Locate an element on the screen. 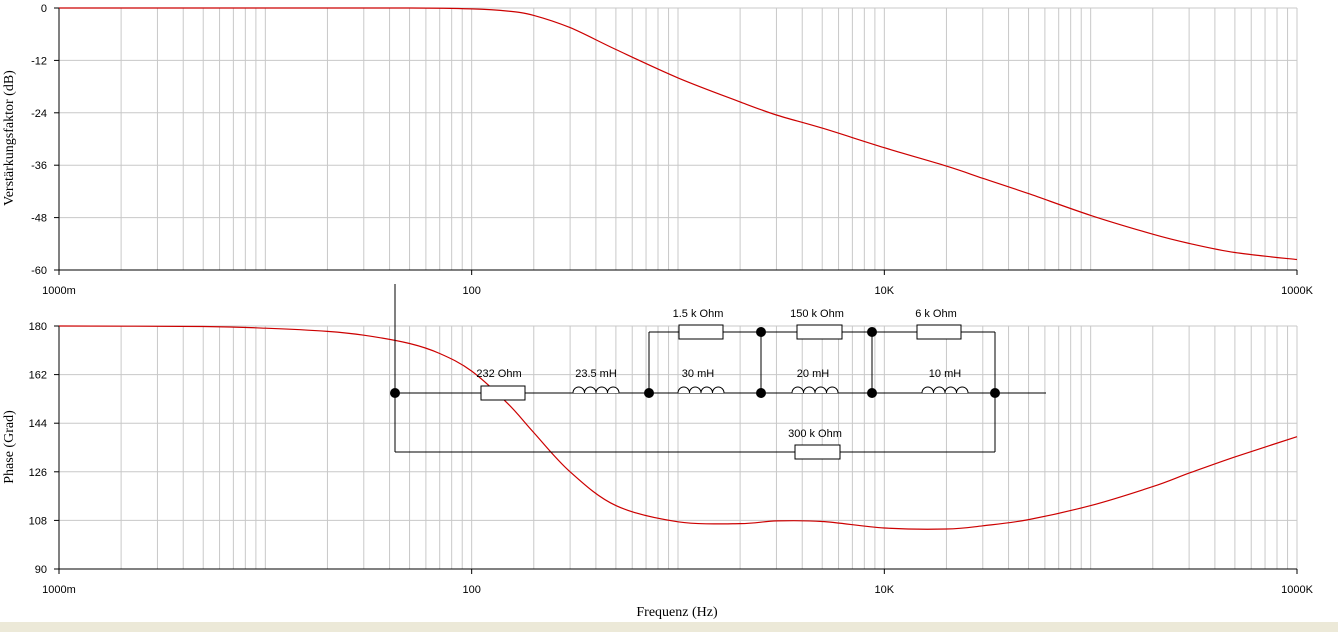  resistor-232-ohm is located at coordinates (503, 393).